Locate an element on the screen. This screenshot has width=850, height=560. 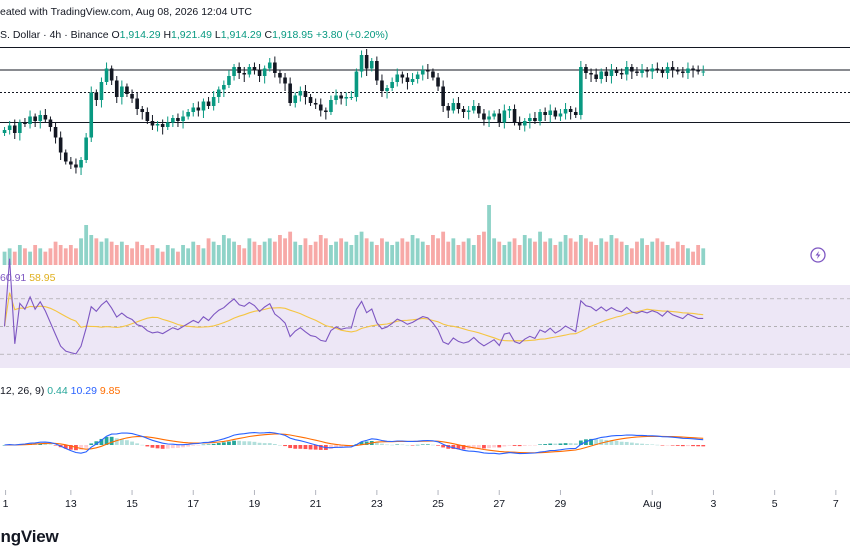
high-value: 1,921.49 is located at coordinates (191, 35).